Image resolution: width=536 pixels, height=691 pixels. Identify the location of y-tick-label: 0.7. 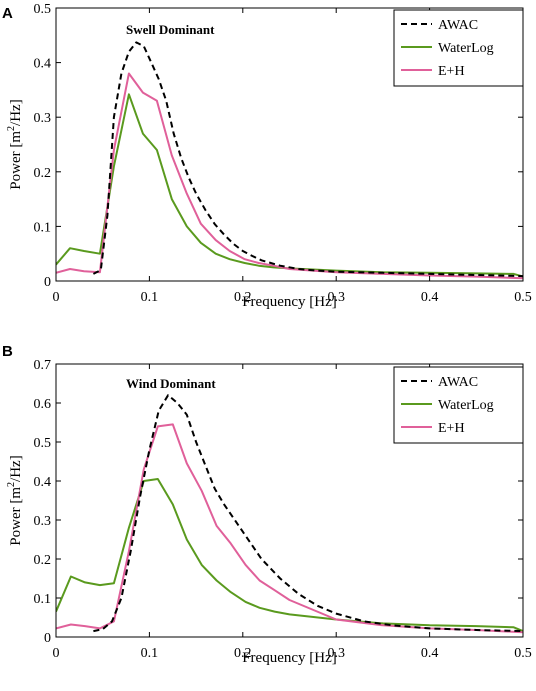
(43, 365).